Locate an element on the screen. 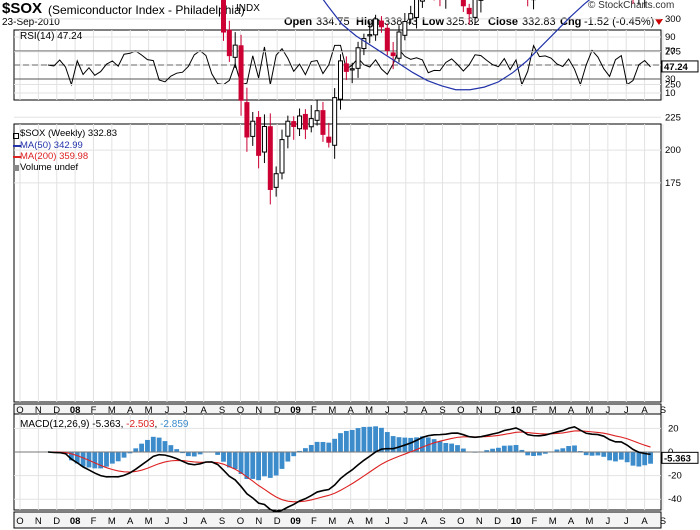  rsi-label: RSI(14) 47.24 is located at coordinates (51, 36).